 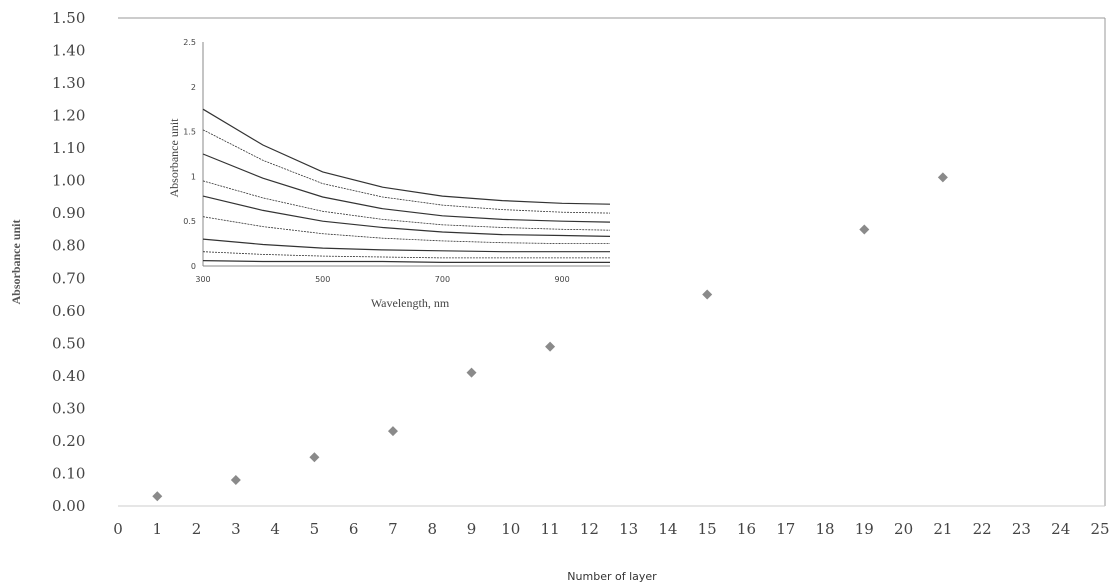 I want to click on inset-y-tick-label: 1, so click(x=193, y=176).